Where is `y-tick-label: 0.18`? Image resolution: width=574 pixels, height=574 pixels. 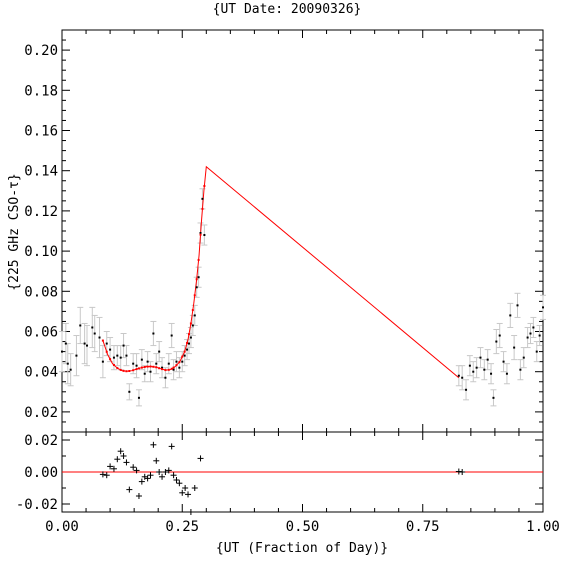 y-tick-label: 0.18 is located at coordinates (41, 91).